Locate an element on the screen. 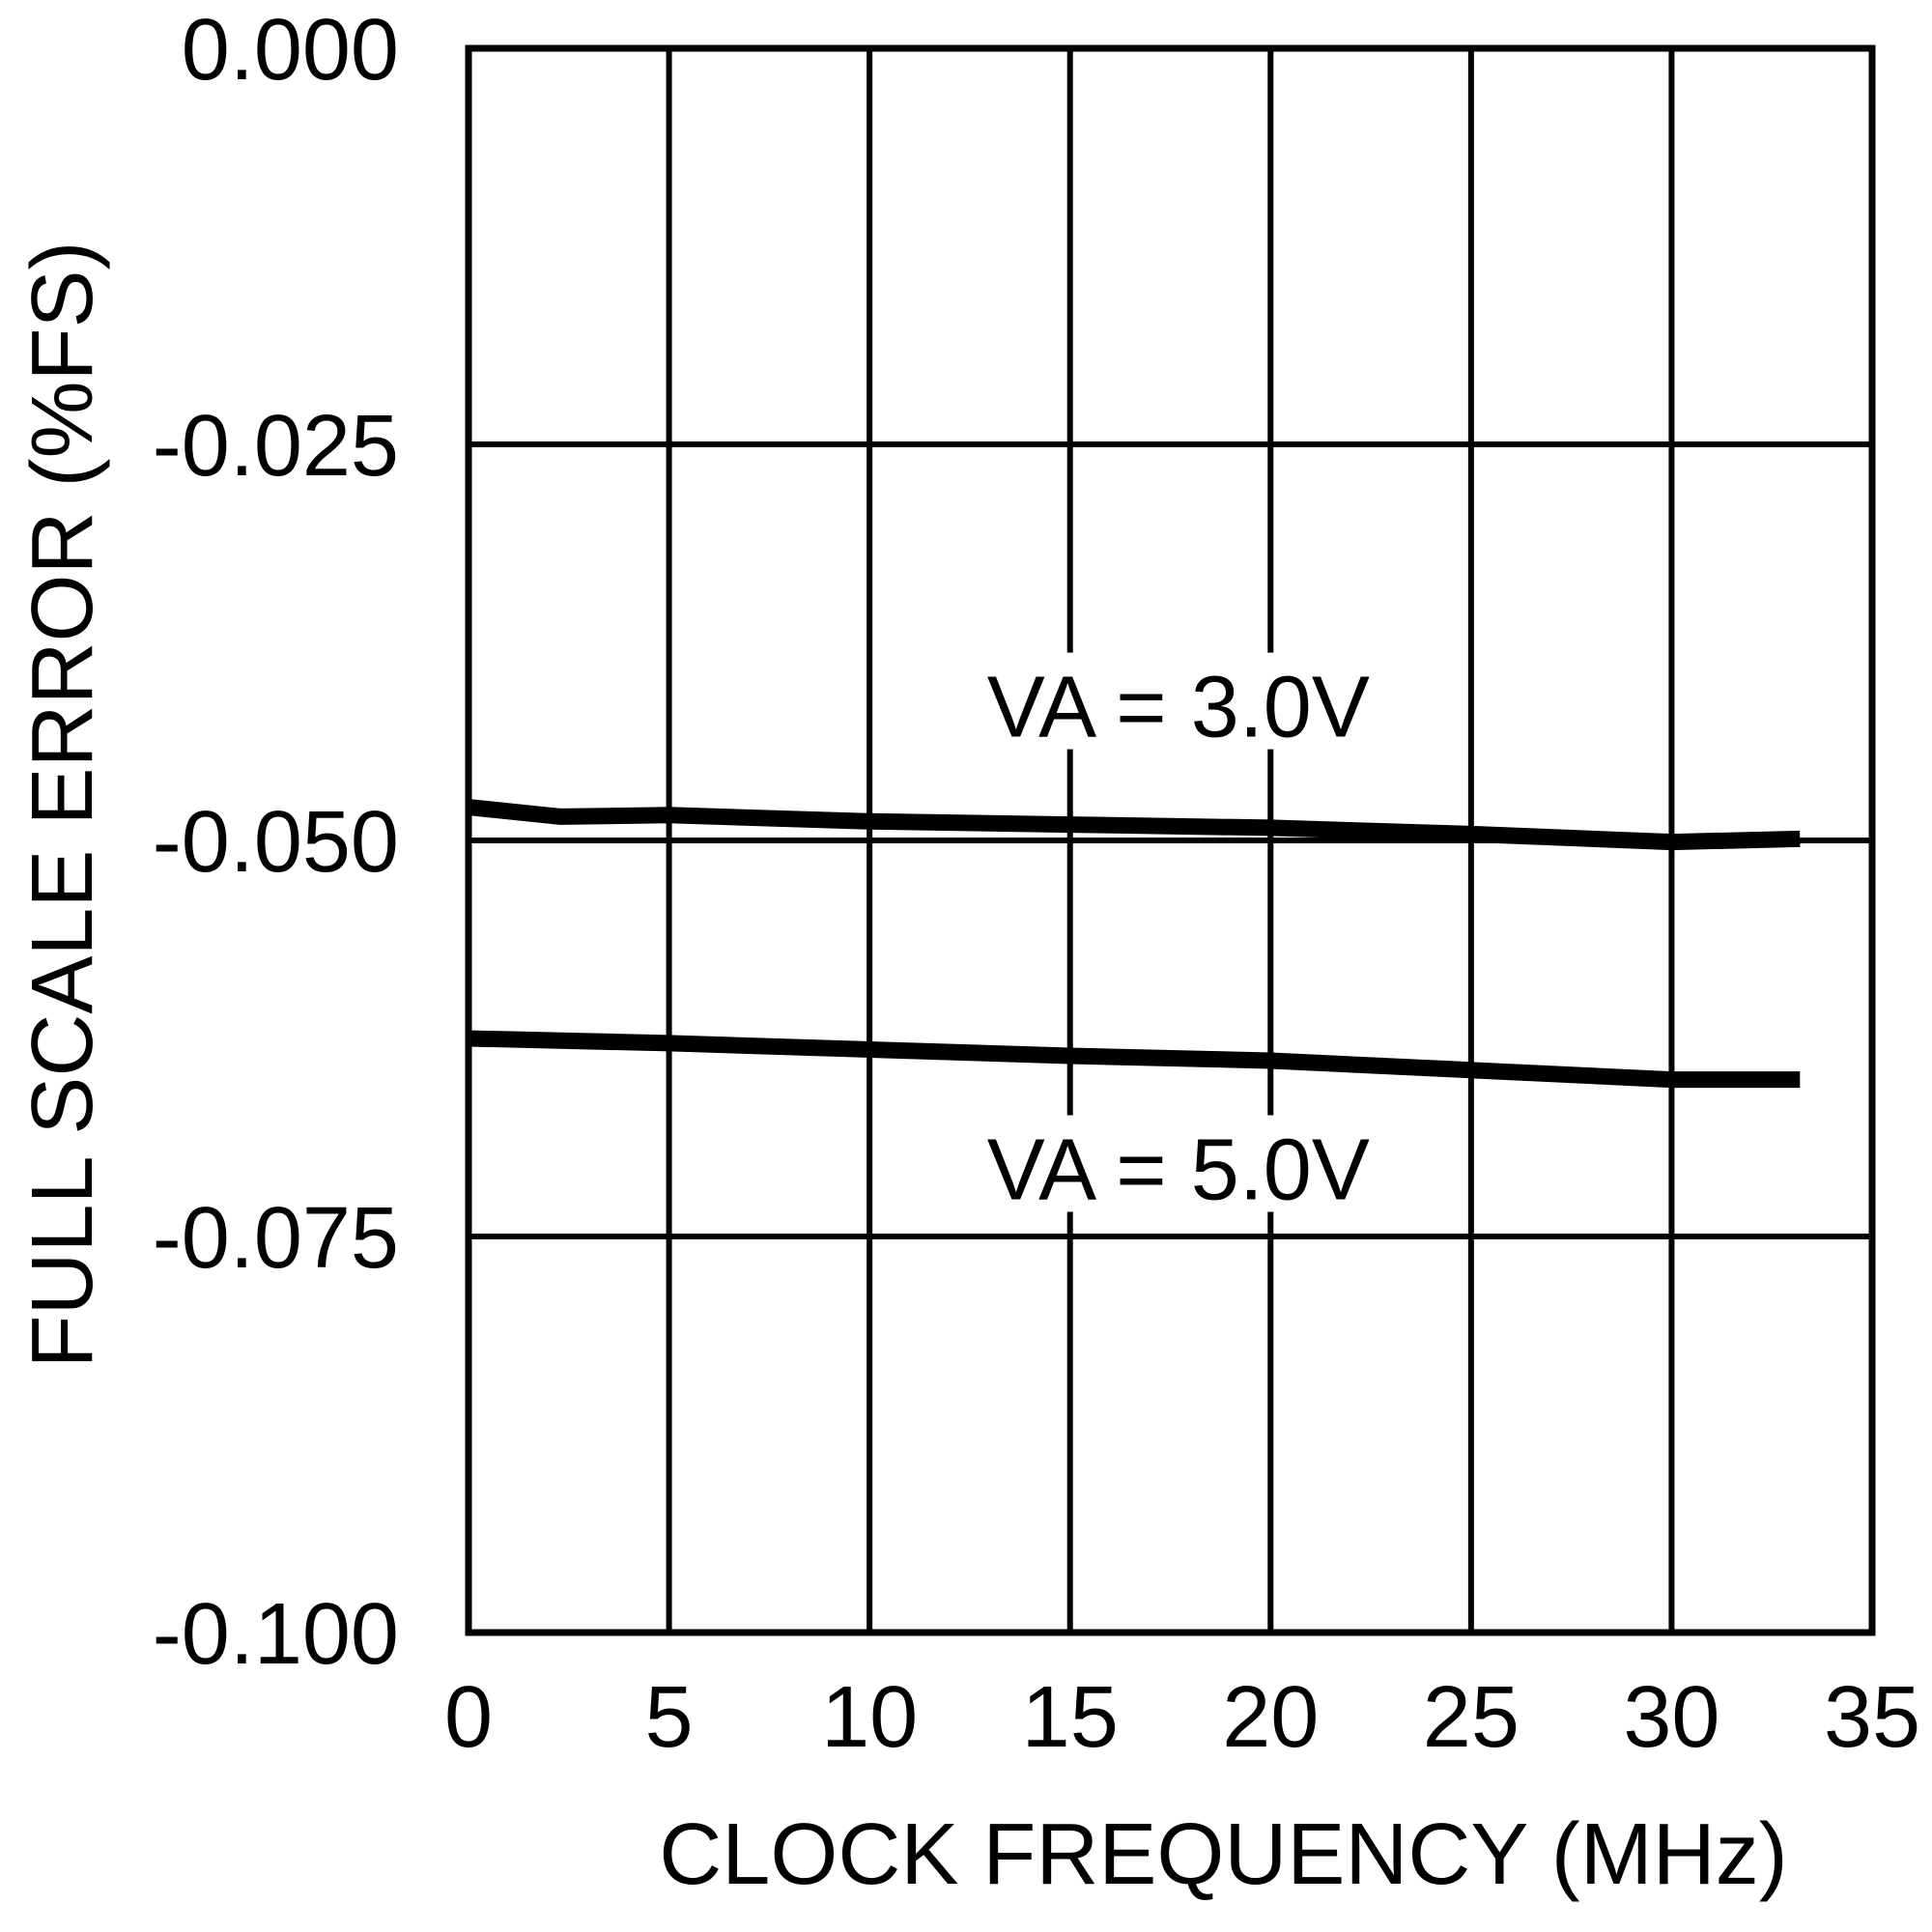 Image resolution: width=1932 pixels, height=1932 pixels. x-axis-title: CLOCK FREQUENCY (MHz) is located at coordinates (1223, 1854).